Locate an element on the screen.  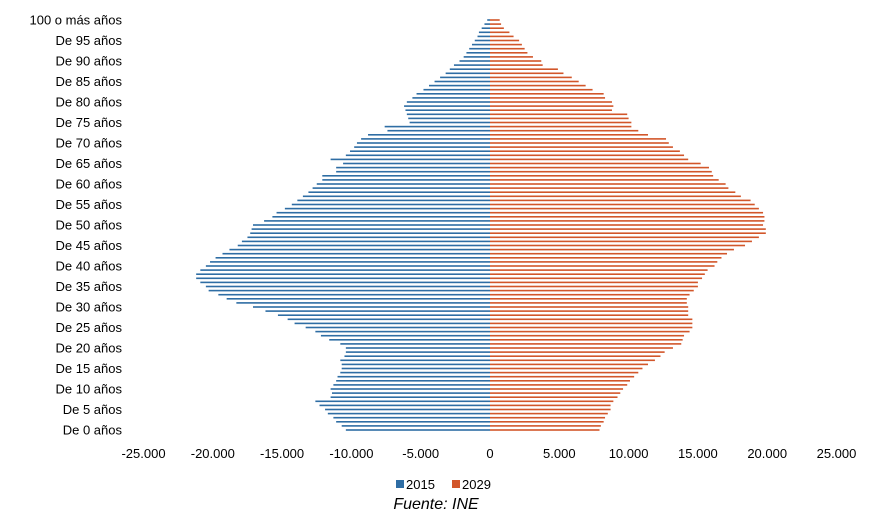
y-tick-label: De 10 años is located at coordinates (89, 389).